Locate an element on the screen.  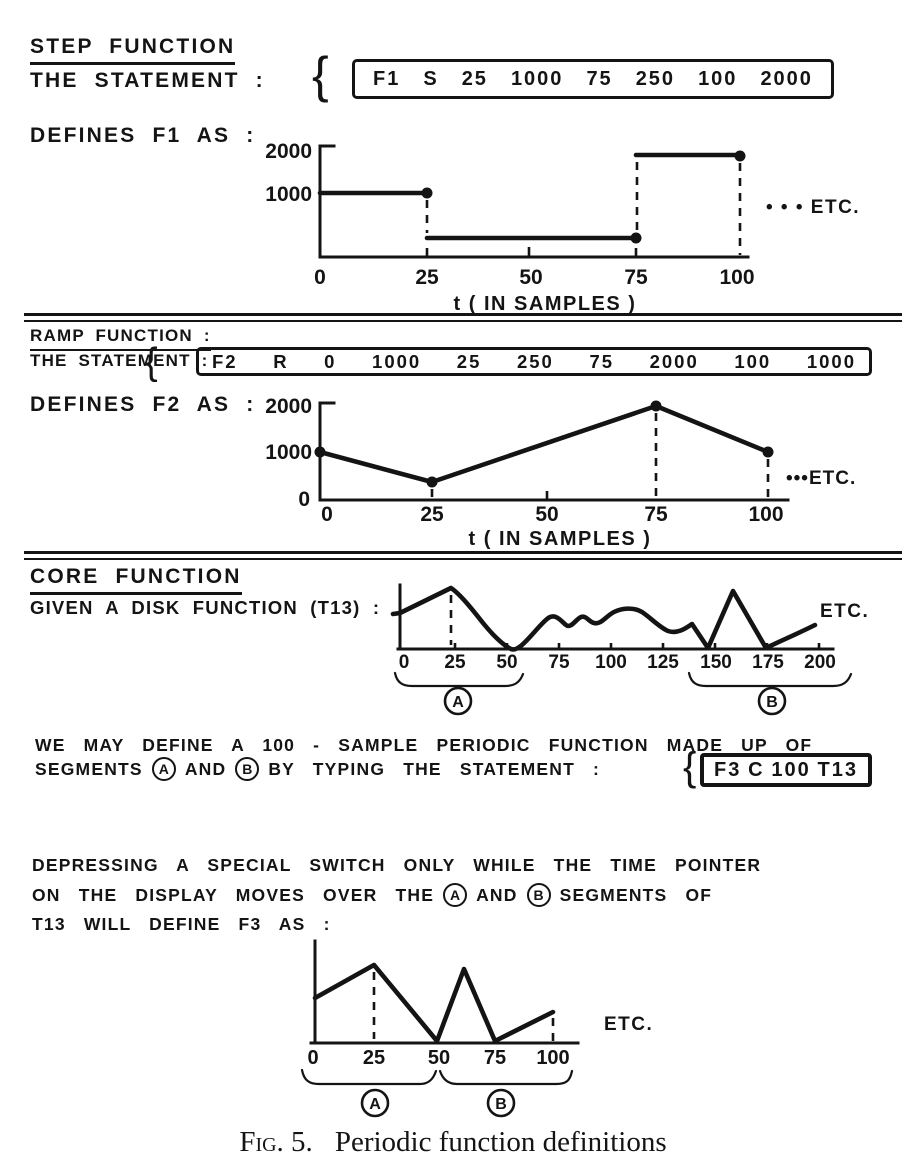
defines-f1-label: DEFINES F1 AS : is located at coordinates (143, 135).